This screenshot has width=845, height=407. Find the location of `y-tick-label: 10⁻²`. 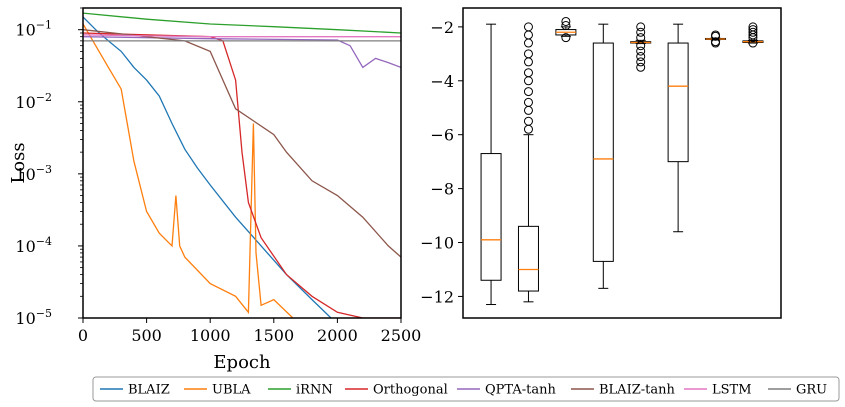

y-tick-label: 10⁻² is located at coordinates (33, 101).